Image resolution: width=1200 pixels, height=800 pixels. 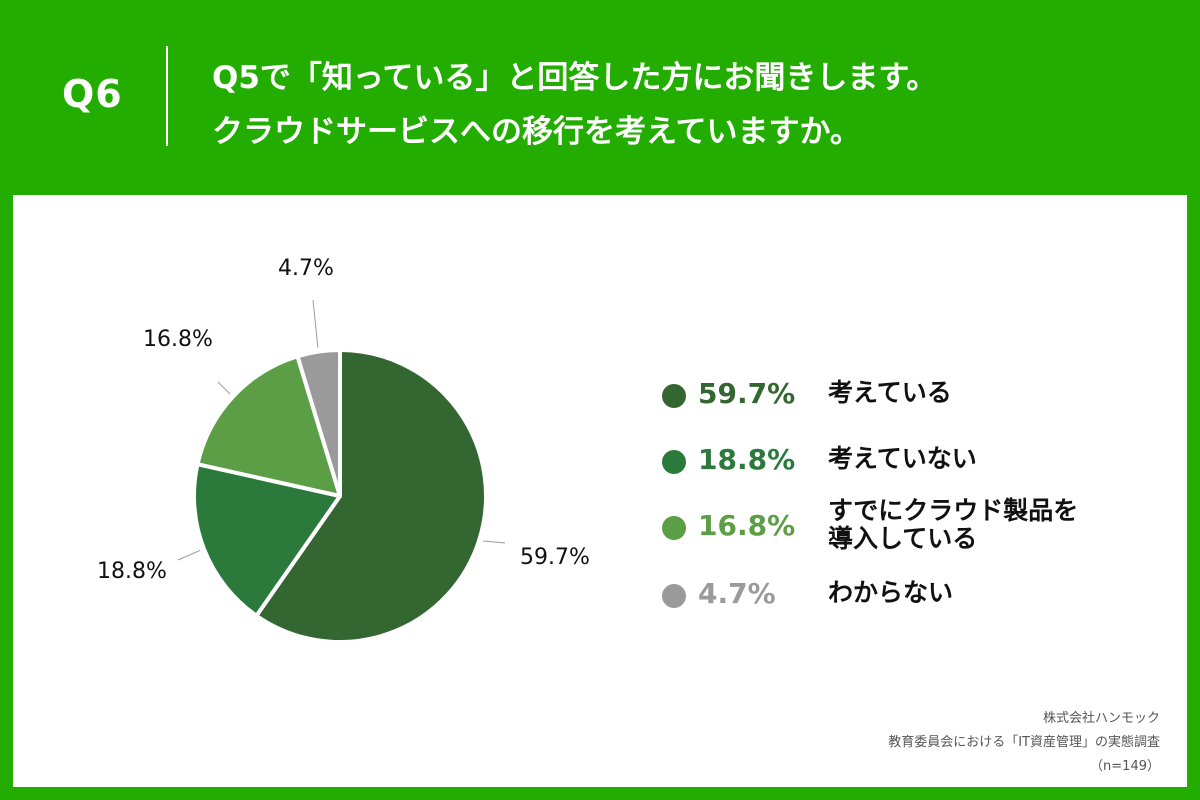 What do you see at coordinates (1101, 718) in the screenshot?
I see `source-company: 株式会社ハンモック` at bounding box center [1101, 718].